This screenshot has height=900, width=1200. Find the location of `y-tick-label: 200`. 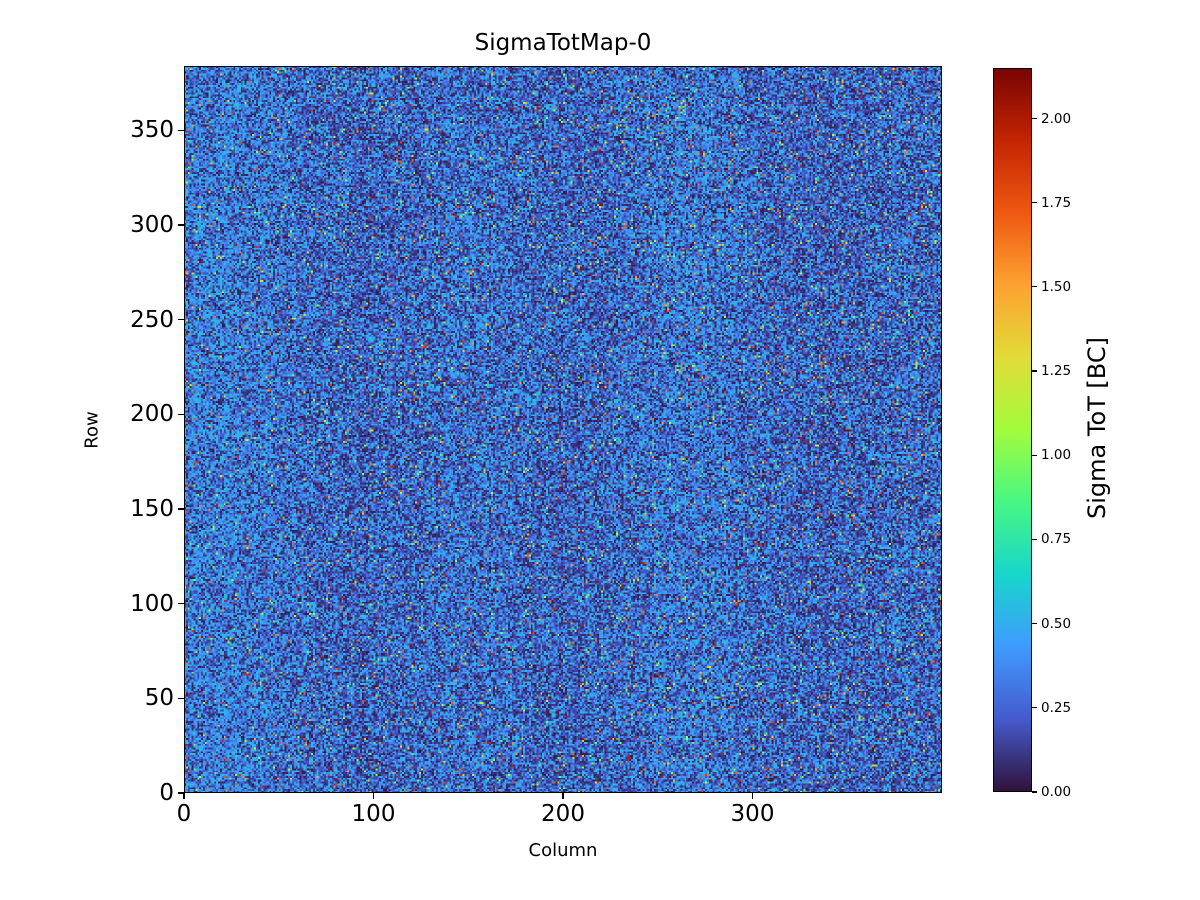

y-tick-label: 200 is located at coordinates (152, 414).